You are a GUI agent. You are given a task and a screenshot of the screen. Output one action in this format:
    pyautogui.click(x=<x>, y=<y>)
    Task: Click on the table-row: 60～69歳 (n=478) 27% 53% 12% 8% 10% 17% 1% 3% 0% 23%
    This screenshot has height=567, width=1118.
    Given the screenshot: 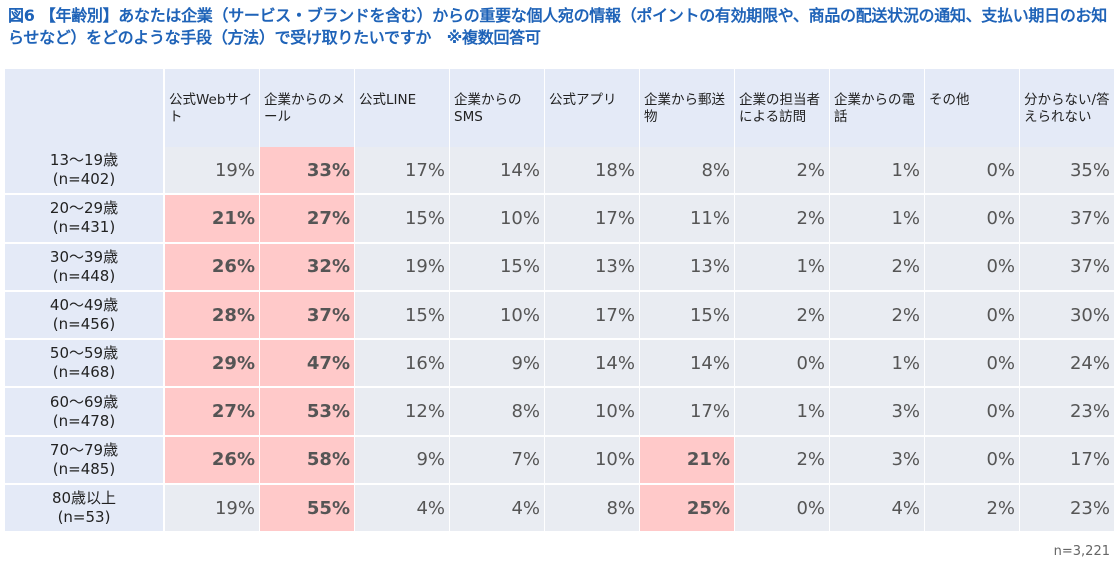 What is the action you would take?
    pyautogui.click(x=560, y=412)
    